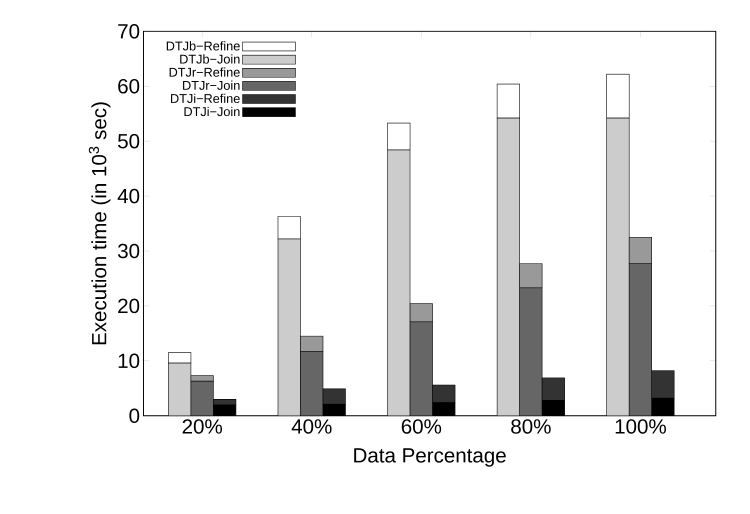 The height and width of the screenshot is (514, 750). I want to click on x-axis-title: Data Percentage, so click(430, 457).